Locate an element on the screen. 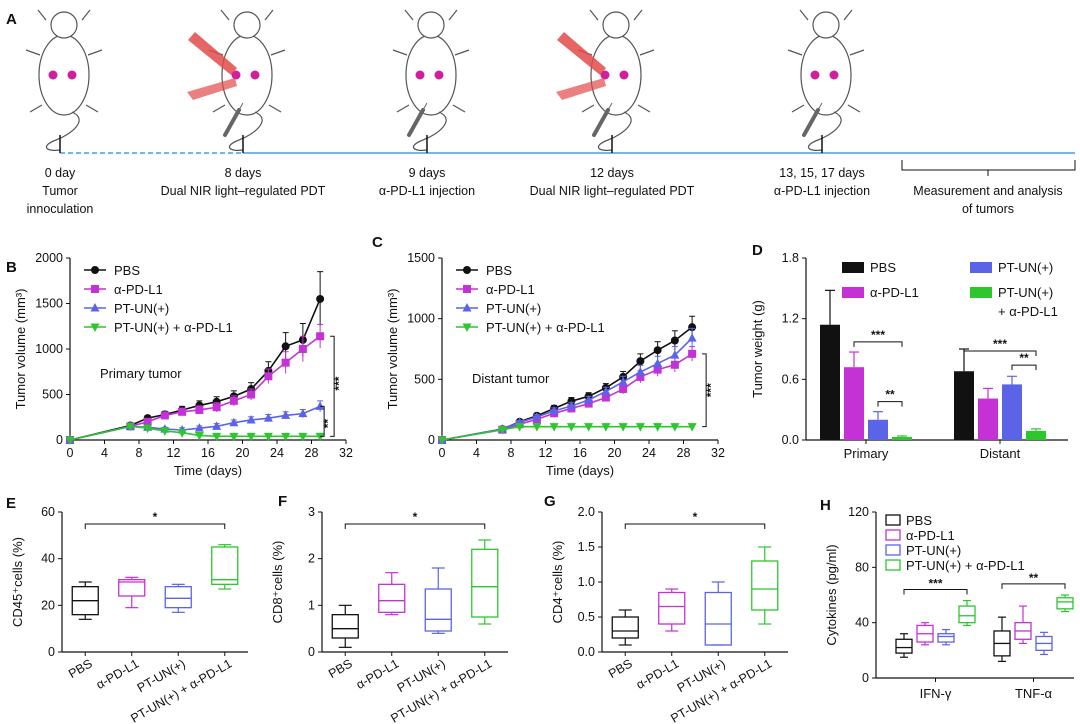  syringe-needle is located at coordinates (820, 106).